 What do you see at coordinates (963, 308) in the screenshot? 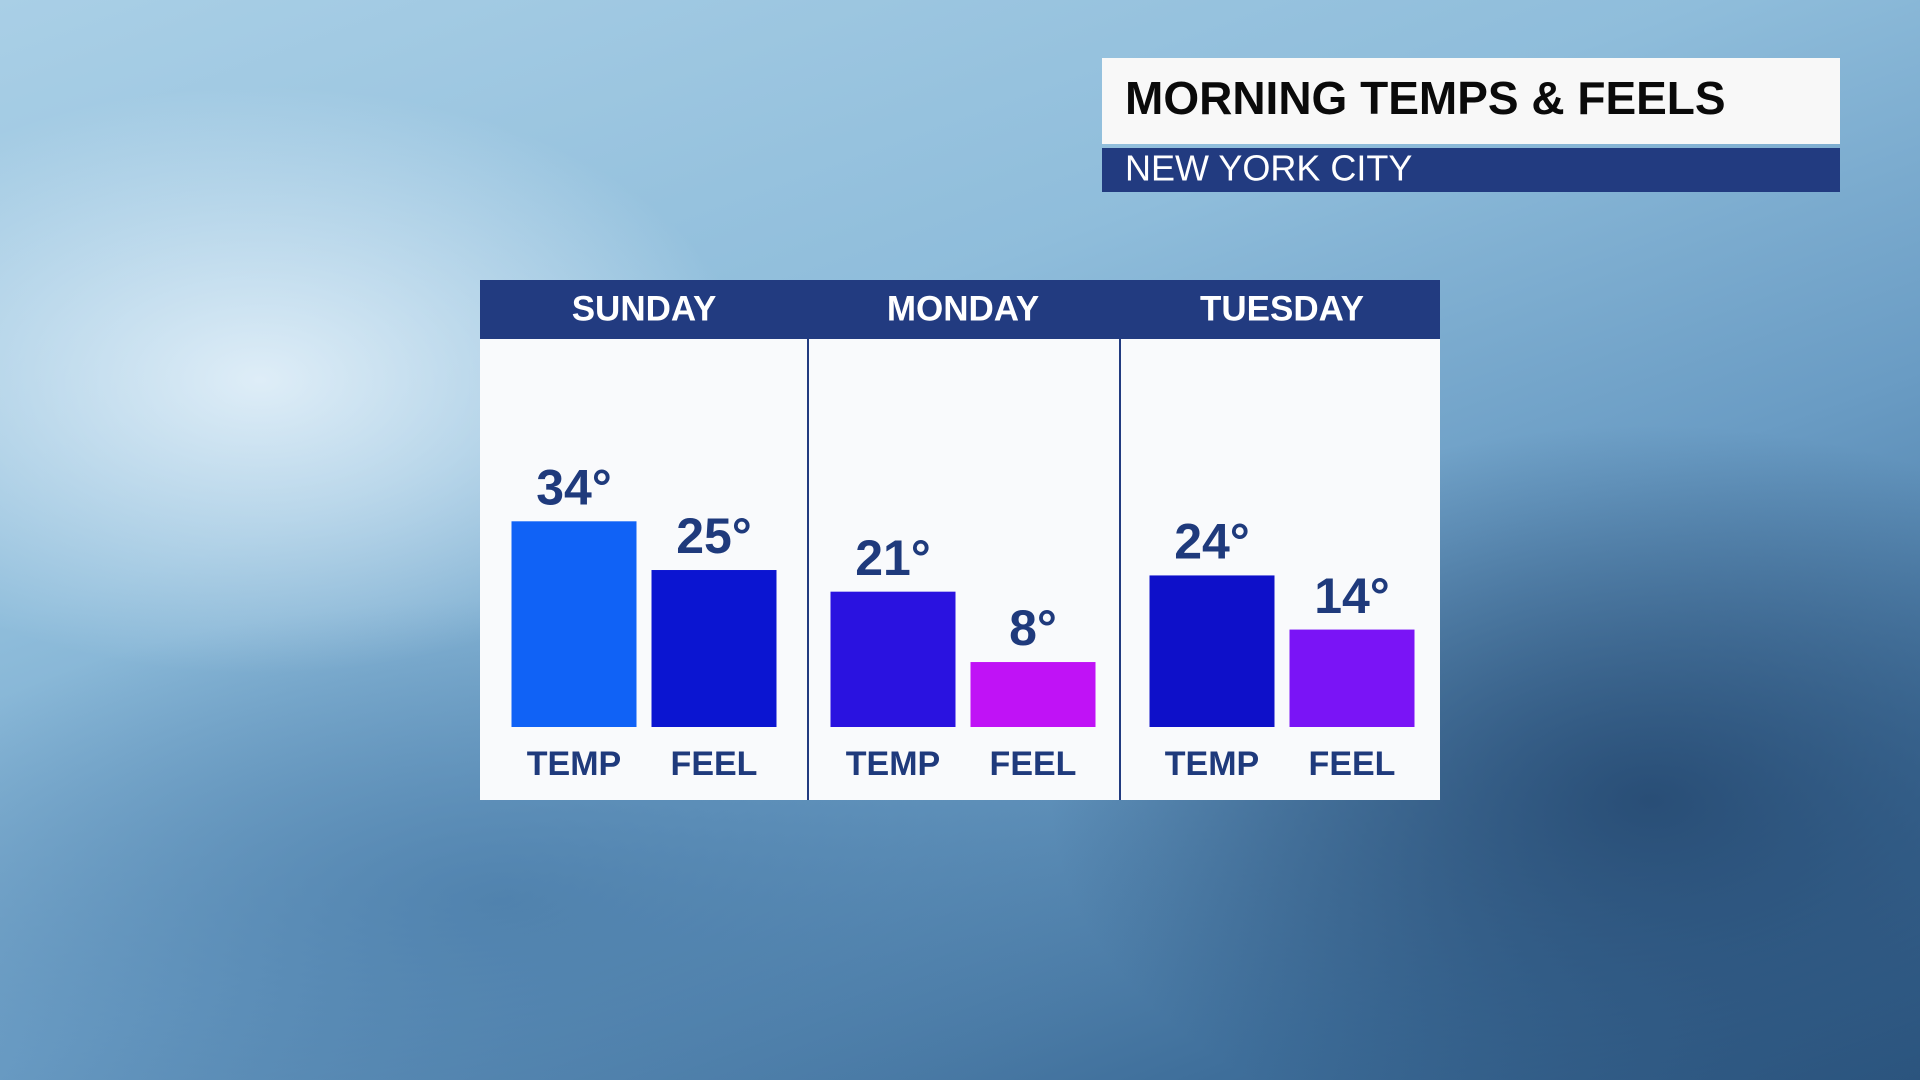
I see `day-label: MONDAY` at bounding box center [963, 308].